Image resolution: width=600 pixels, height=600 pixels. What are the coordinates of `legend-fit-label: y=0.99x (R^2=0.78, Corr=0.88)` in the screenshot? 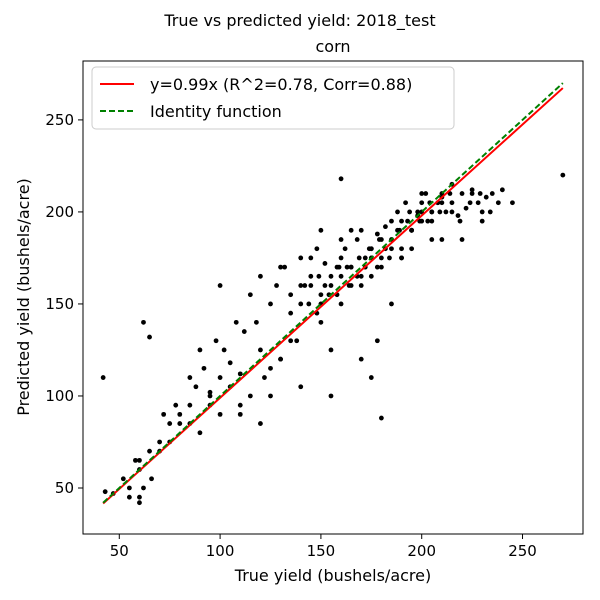 It's located at (281, 84).